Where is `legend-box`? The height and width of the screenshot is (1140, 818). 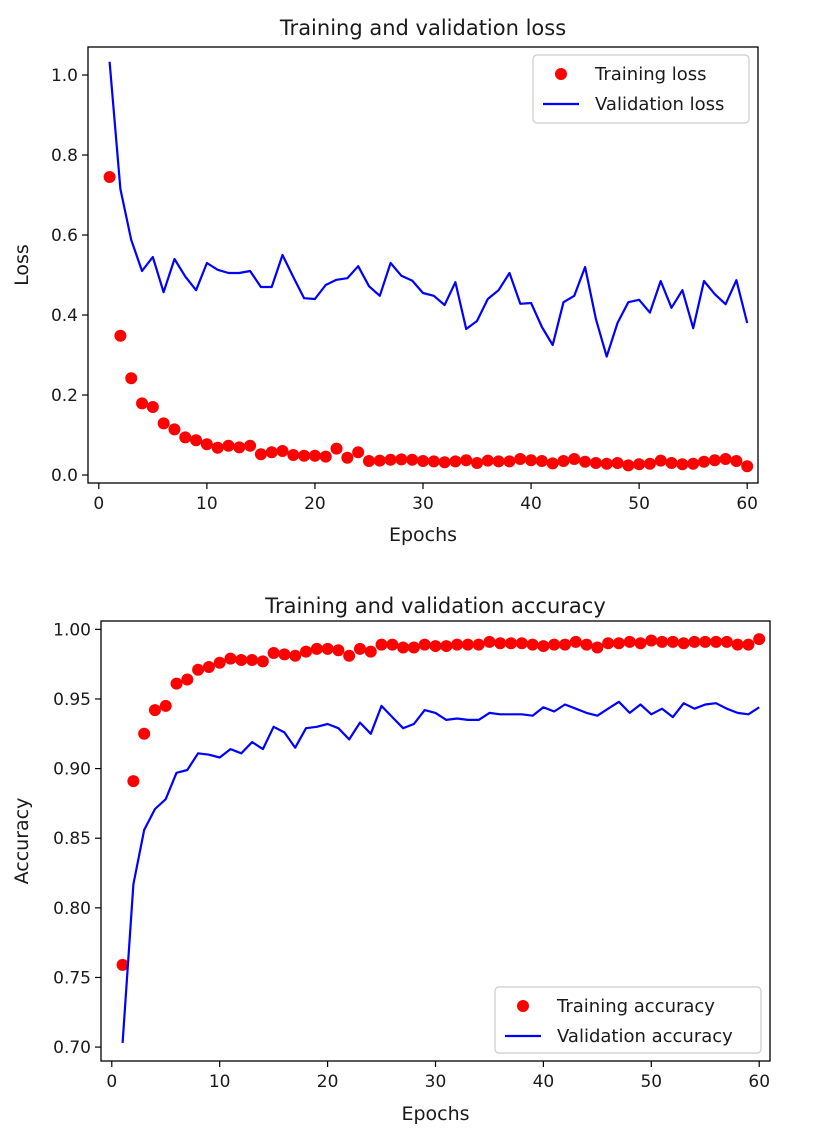 legend-box is located at coordinates (641, 89).